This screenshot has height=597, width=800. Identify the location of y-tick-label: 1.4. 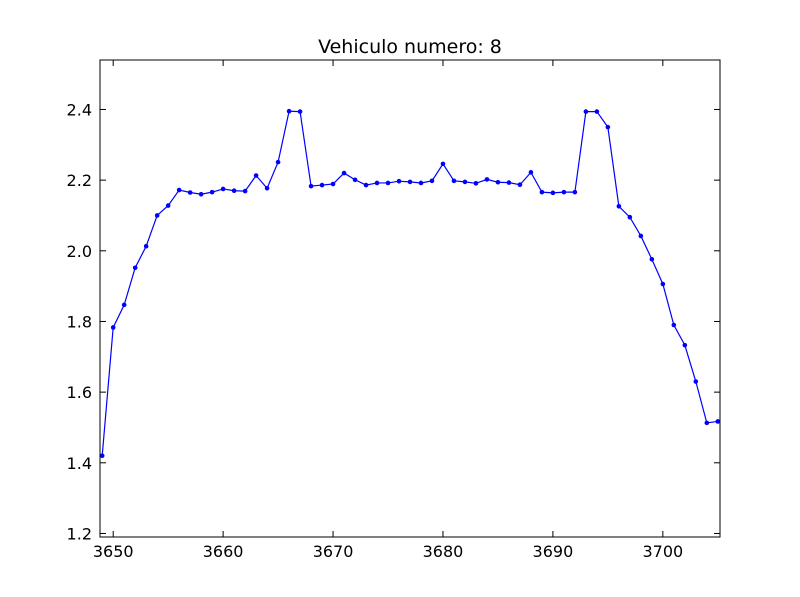
(79, 463).